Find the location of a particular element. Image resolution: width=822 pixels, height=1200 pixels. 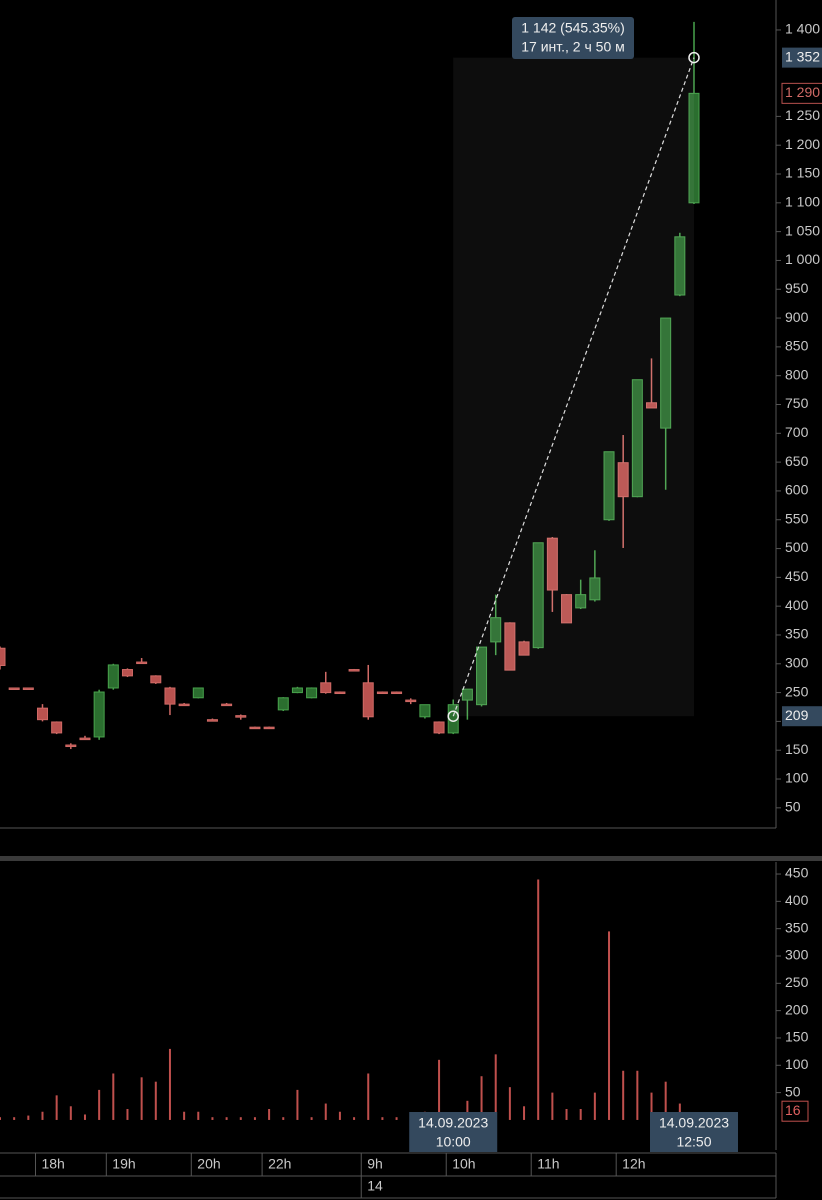

y-tick-label: 1 400 is located at coordinates (802, 29).